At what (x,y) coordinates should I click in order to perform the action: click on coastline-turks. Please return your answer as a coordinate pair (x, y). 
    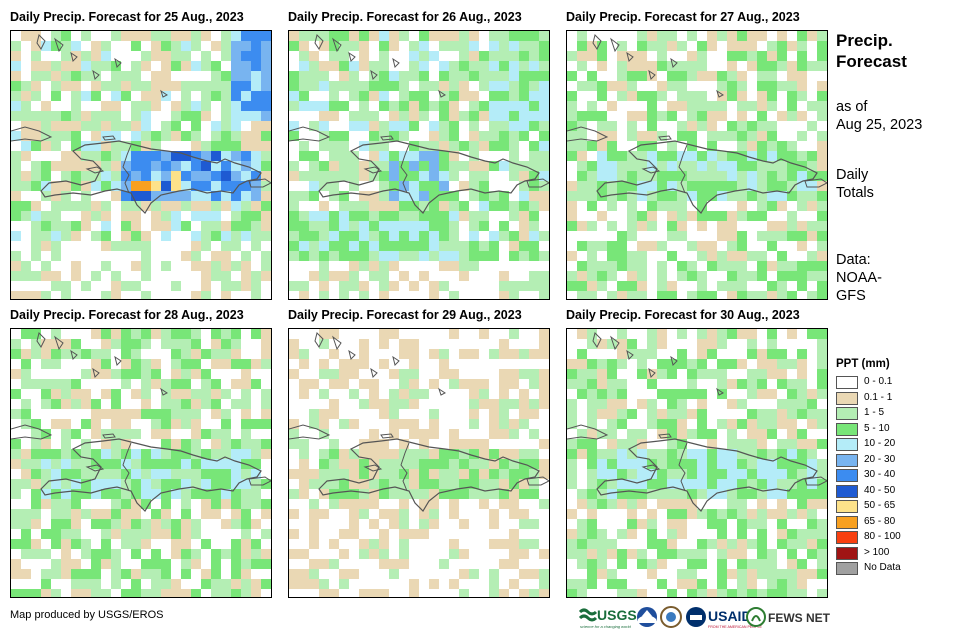
    Looking at the image, I should click on (396, 62).